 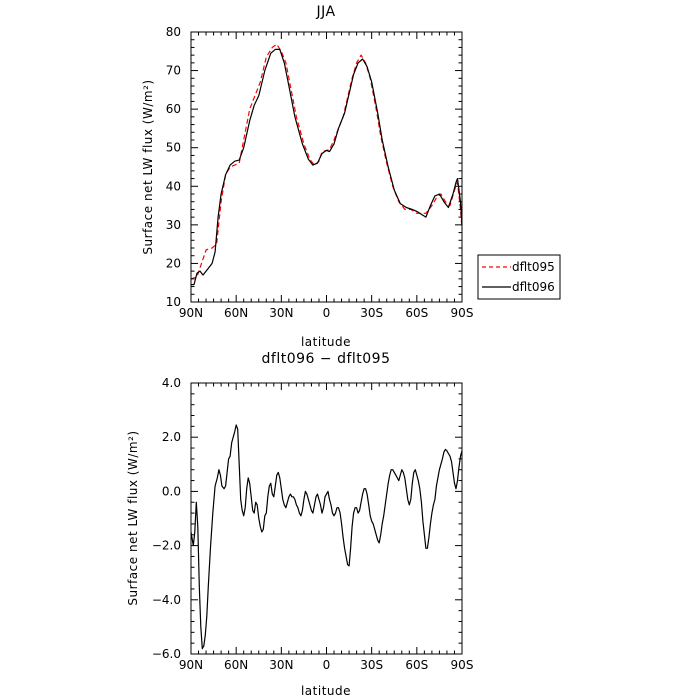 What do you see at coordinates (416, 313) in the screenshot?
I see `top-x-tick-label: 60S` at bounding box center [416, 313].